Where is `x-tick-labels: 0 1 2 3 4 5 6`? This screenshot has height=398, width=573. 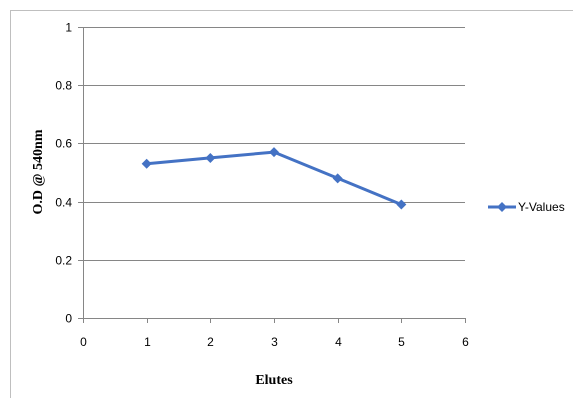
x-tick-labels: 0 1 2 3 4 5 6 is located at coordinates (274, 342).